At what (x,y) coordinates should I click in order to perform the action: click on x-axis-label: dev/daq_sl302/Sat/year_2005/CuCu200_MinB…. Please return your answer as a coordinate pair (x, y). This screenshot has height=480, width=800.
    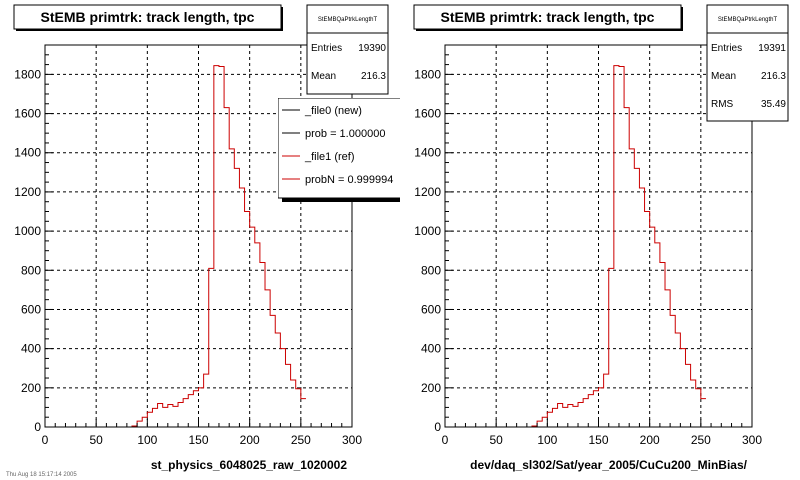
    Looking at the image, I should click on (608, 465).